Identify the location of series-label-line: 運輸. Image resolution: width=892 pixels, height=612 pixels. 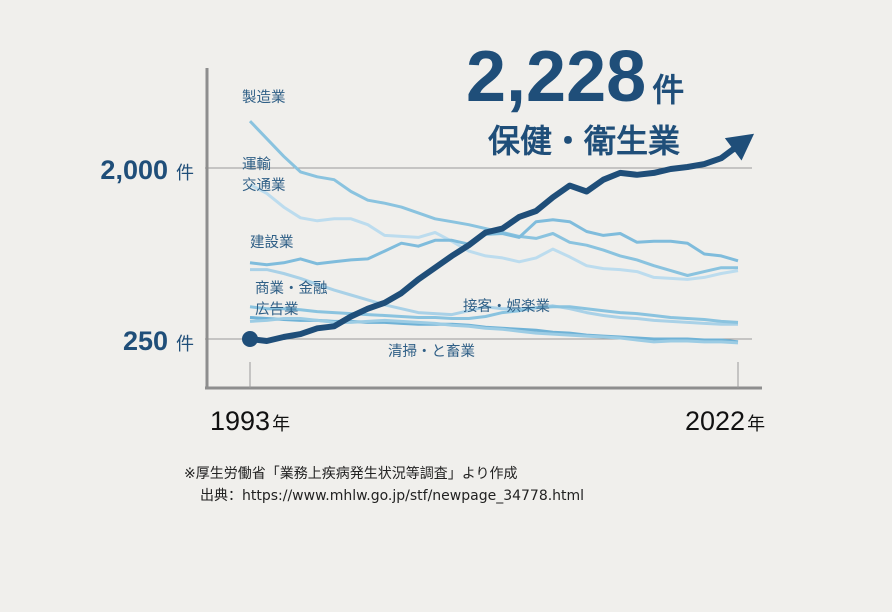
(256, 164).